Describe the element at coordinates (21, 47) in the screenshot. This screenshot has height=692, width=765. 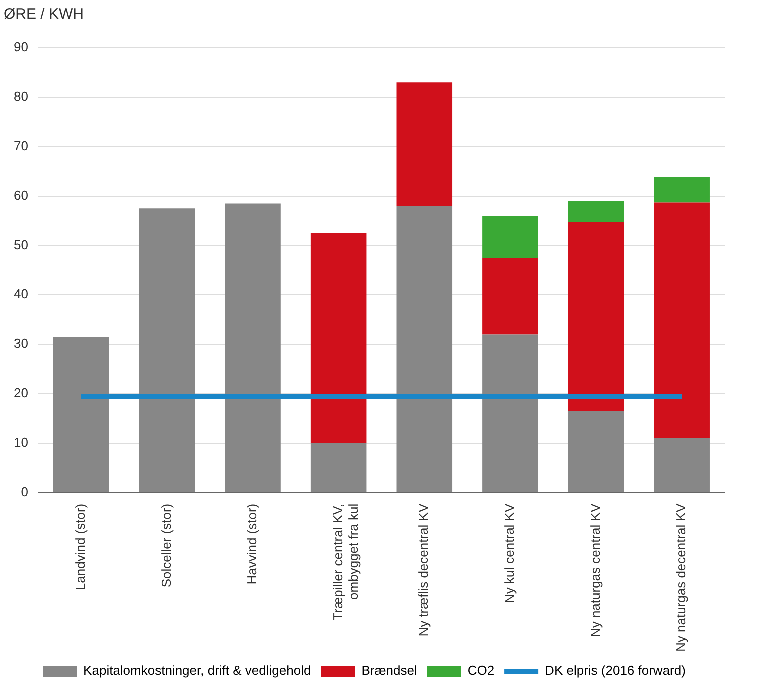
I see `y-tick-label: 90` at that location.